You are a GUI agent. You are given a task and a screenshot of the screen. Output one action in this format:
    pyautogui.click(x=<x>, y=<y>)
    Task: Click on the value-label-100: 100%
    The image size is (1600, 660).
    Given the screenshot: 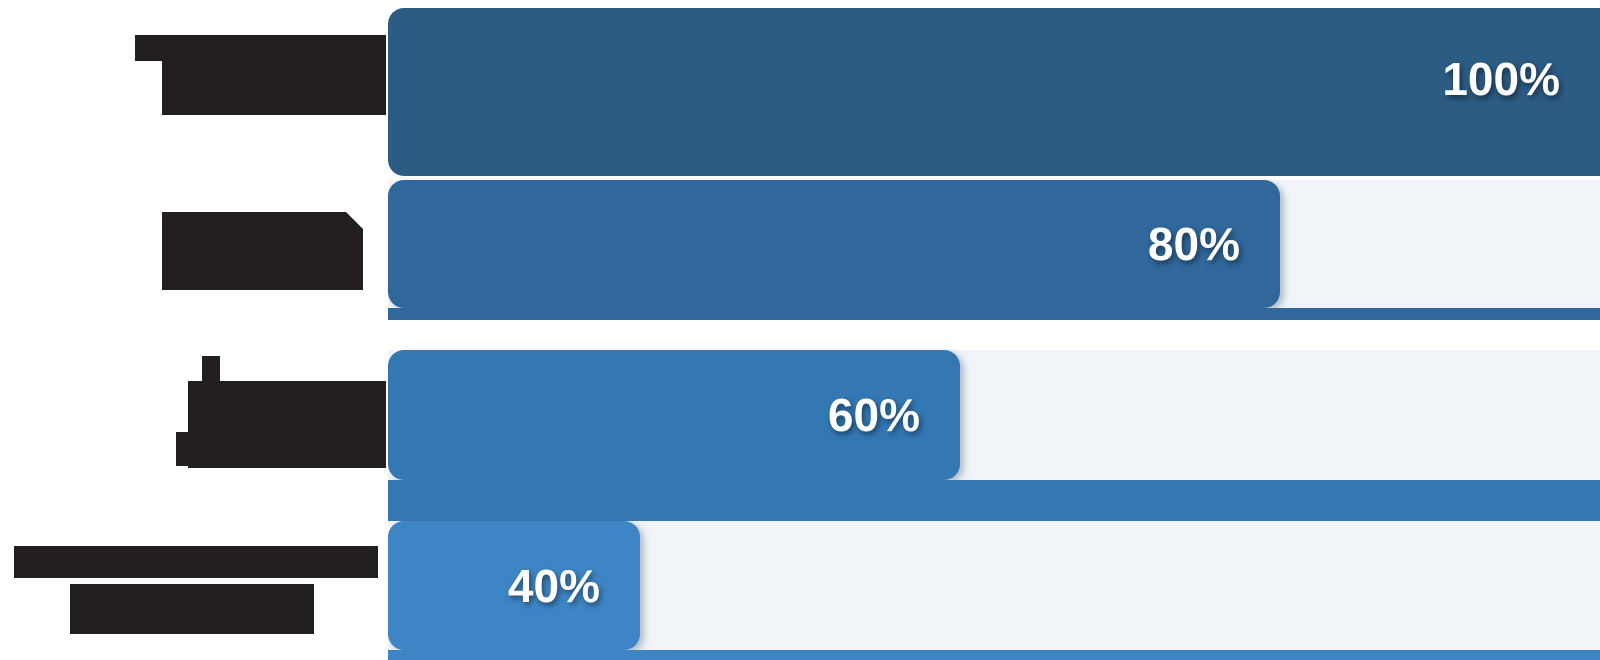 What is the action you would take?
    pyautogui.click(x=1501, y=79)
    